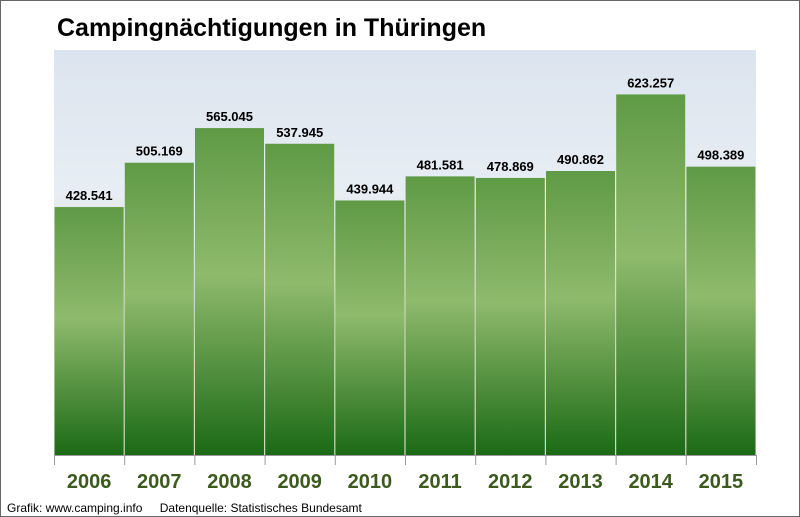  What do you see at coordinates (439, 482) in the screenshot?
I see `x-tick-label-2011: 2011` at bounding box center [439, 482].